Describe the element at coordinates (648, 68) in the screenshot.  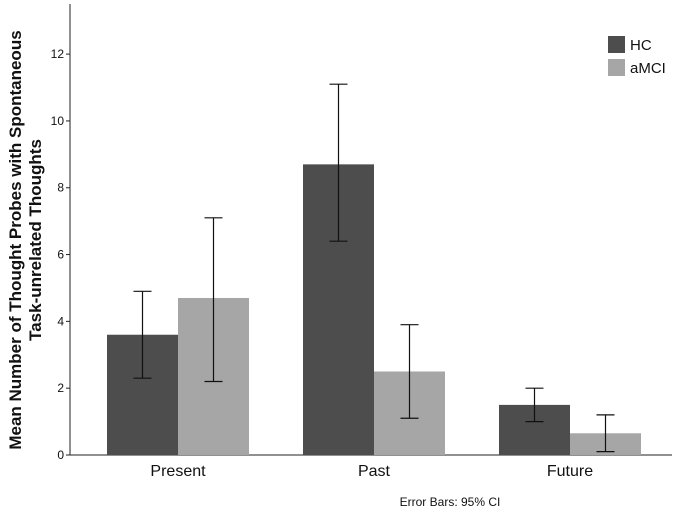
I see `legend-label-amci: aMCI` at that location.